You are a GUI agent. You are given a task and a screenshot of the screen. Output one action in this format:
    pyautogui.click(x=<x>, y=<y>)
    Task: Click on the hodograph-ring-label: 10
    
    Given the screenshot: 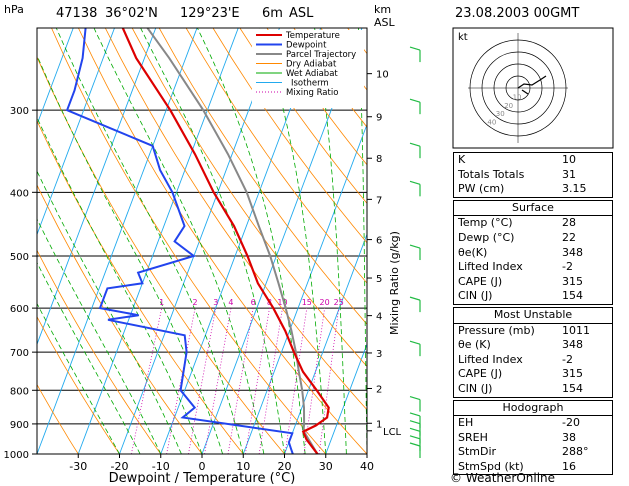 What is the action you would take?
    pyautogui.click(x=517, y=97)
    